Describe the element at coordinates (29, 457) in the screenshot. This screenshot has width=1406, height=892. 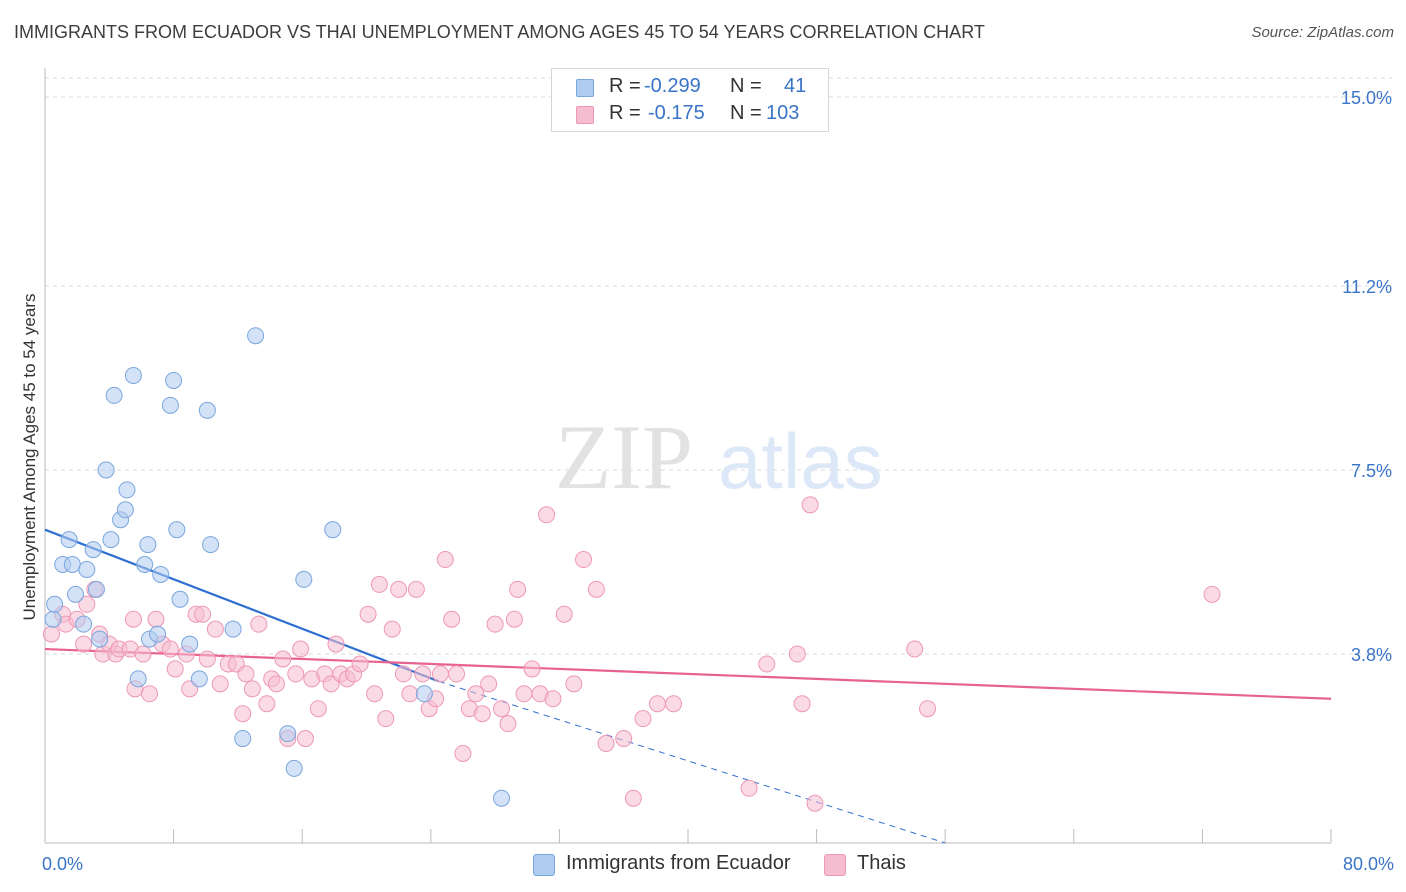
I see `y-axis-label: Unemployment Among Ages 45 to 54 years` at that location.